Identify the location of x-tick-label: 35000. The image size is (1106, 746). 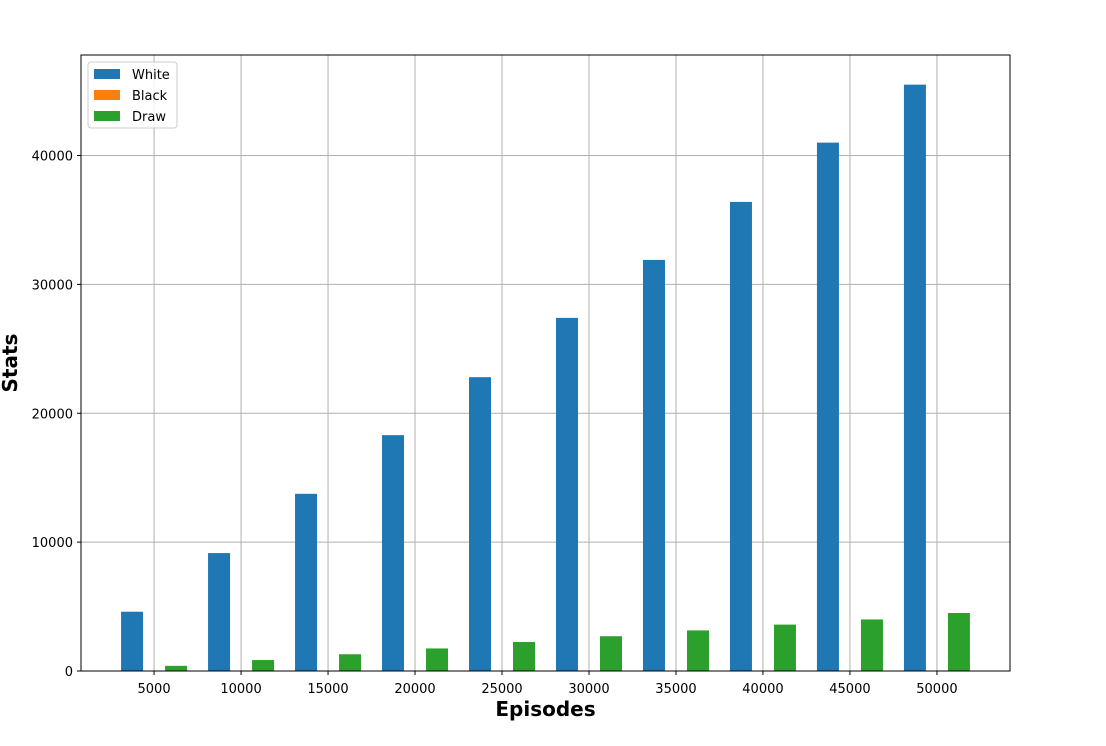
(675, 689).